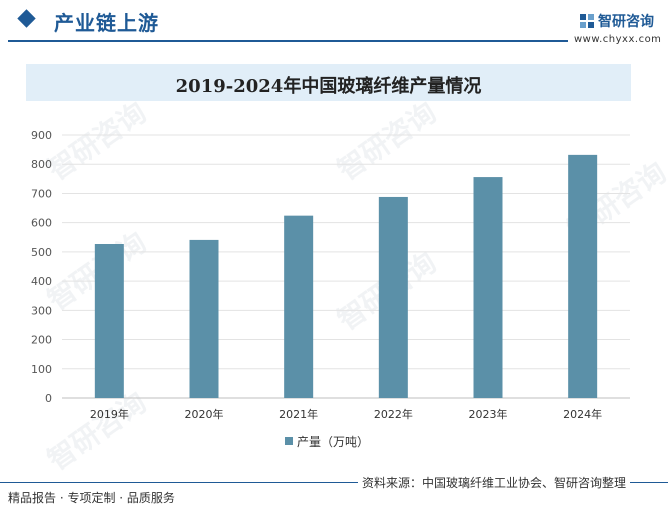 This screenshot has width=668, height=512. Describe the element at coordinates (587, 21) in the screenshot. I see `brand-logo-icon` at that location.